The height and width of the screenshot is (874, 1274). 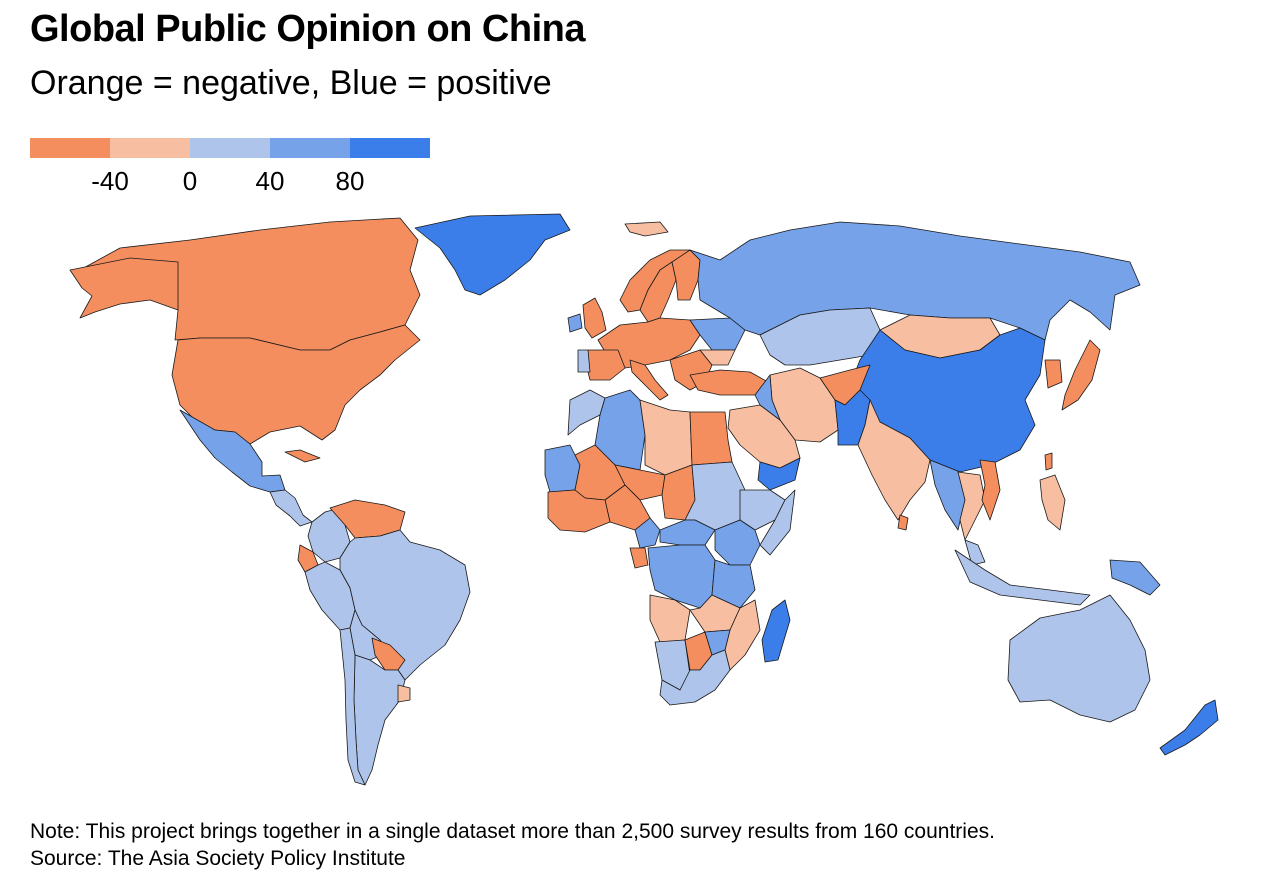 What do you see at coordinates (110, 181) in the screenshot?
I see `legend-tick-label: -40` at bounding box center [110, 181].